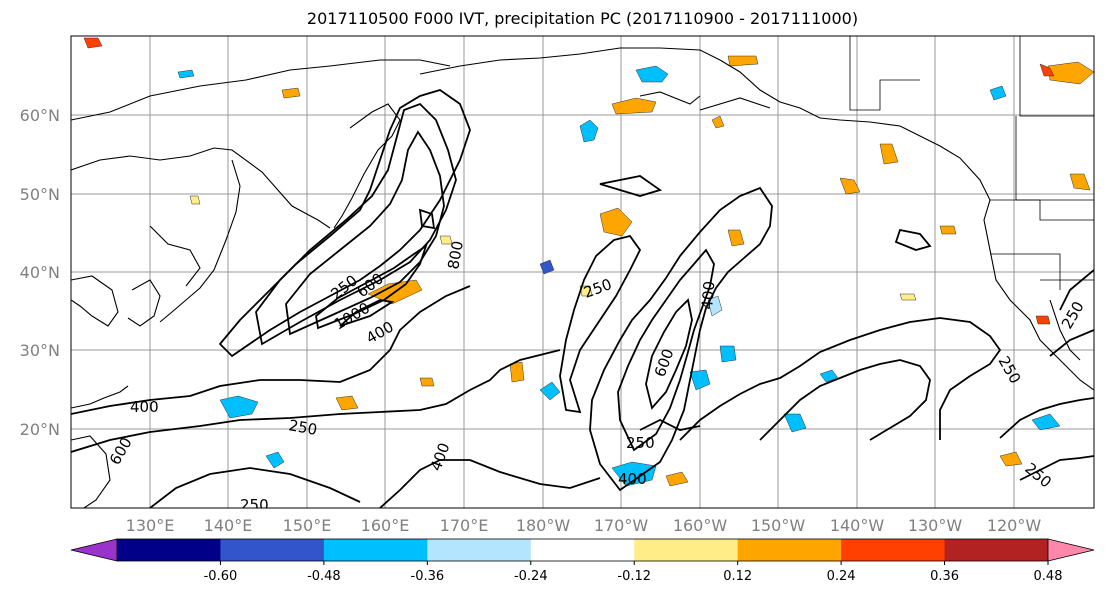 The image size is (1105, 601). I want to click on colorbar-tick-label: -0.36, so click(428, 576).